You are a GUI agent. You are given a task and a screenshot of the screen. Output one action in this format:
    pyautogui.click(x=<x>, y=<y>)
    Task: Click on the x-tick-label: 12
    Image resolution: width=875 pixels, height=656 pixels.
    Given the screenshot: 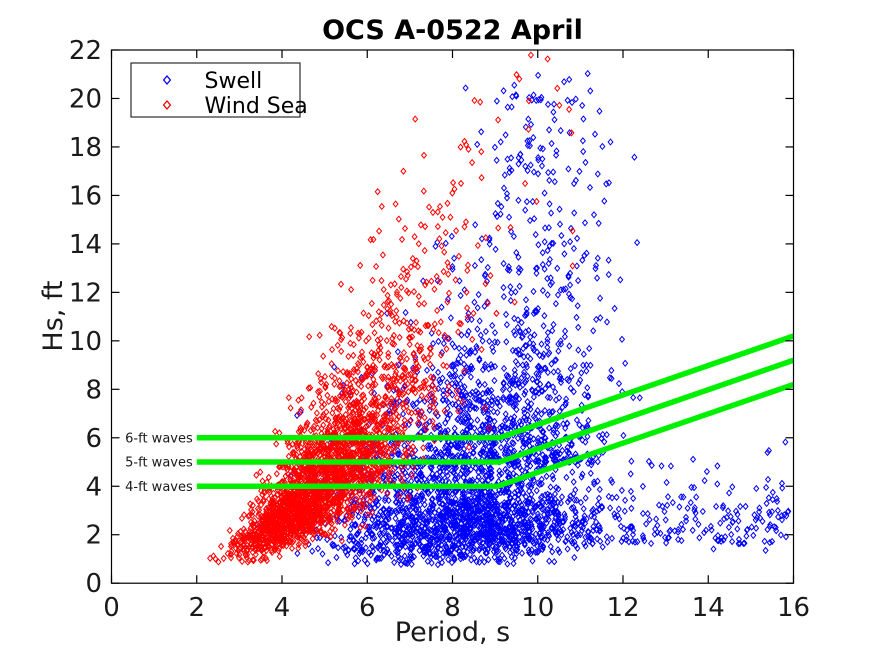 What is the action you would take?
    pyautogui.click(x=622, y=608)
    